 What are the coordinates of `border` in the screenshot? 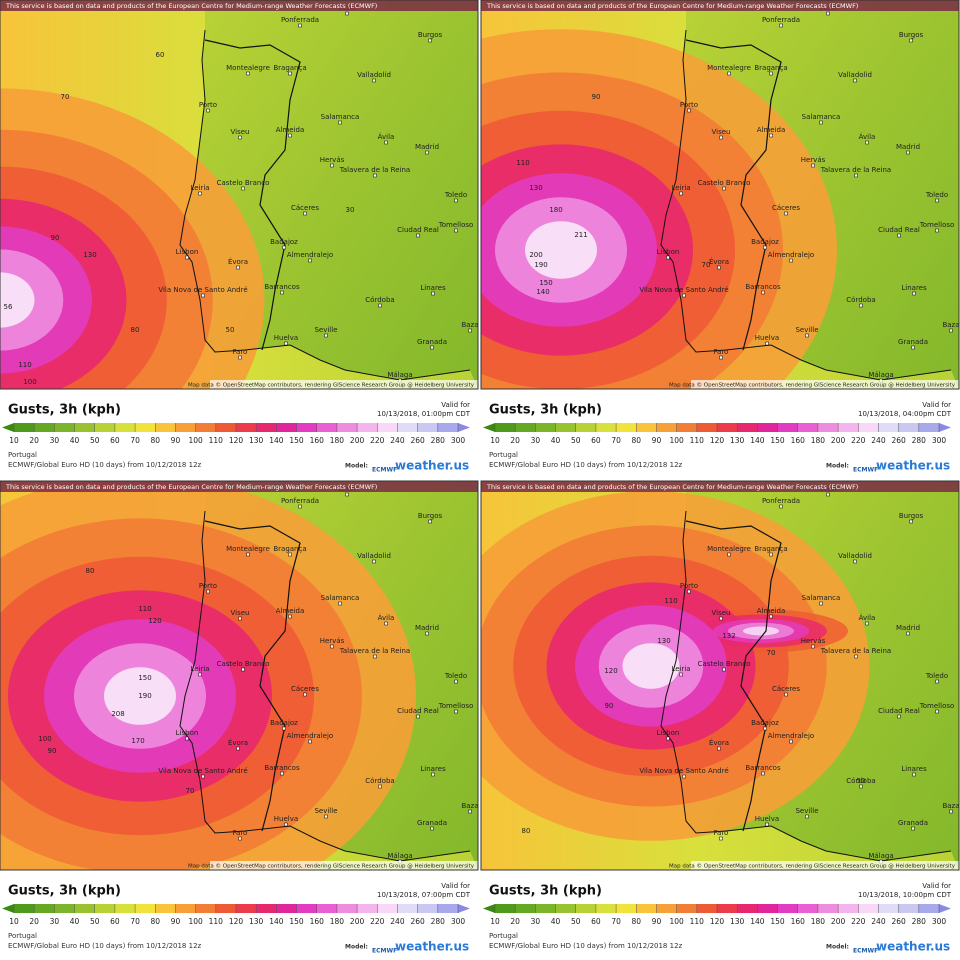 It's located at (733, 676).